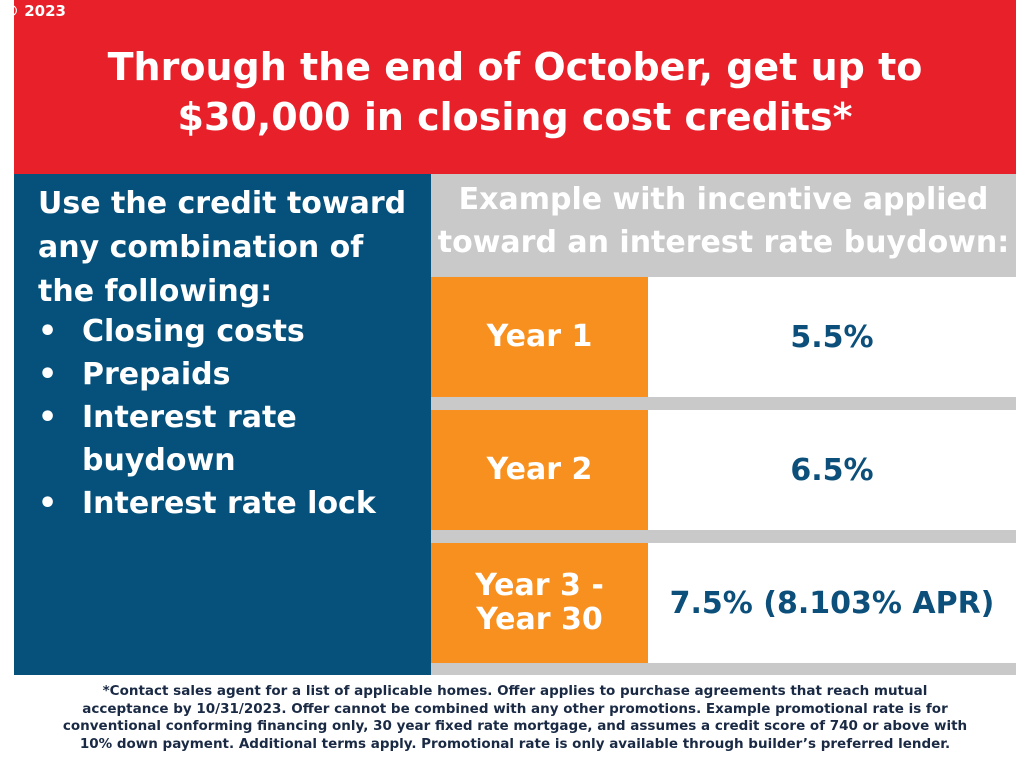 The height and width of the screenshot is (773, 1030). Describe the element at coordinates (515, 117) in the screenshot. I see `banner-title-line-2: $30,000 in closing cost credits*` at that location.